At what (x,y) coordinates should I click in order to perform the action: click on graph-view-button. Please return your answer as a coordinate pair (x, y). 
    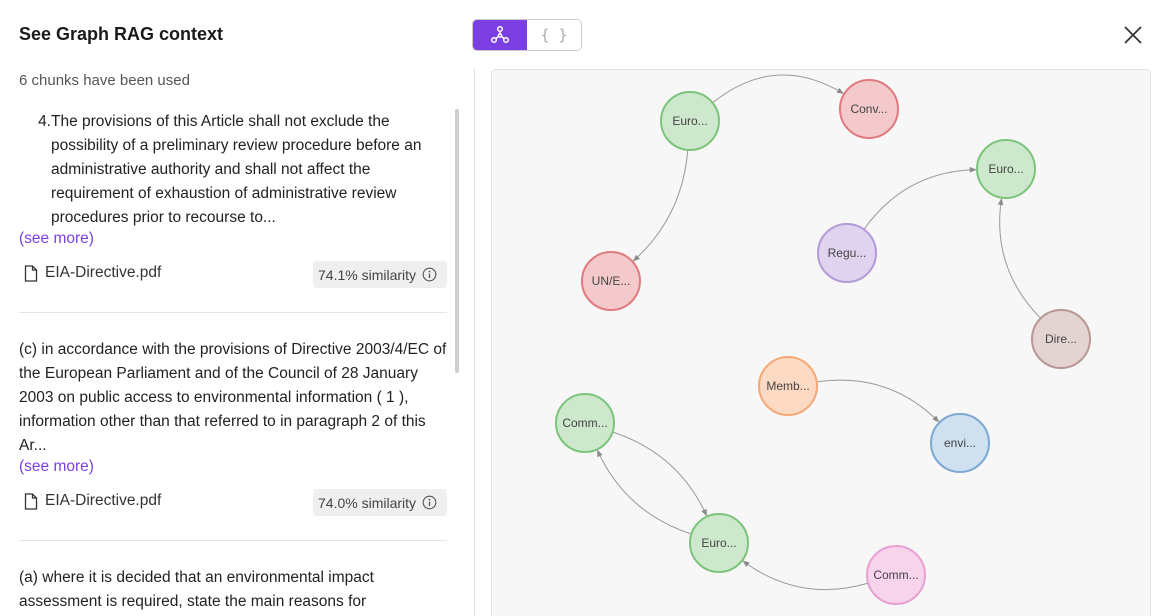
    Looking at the image, I should click on (500, 35).